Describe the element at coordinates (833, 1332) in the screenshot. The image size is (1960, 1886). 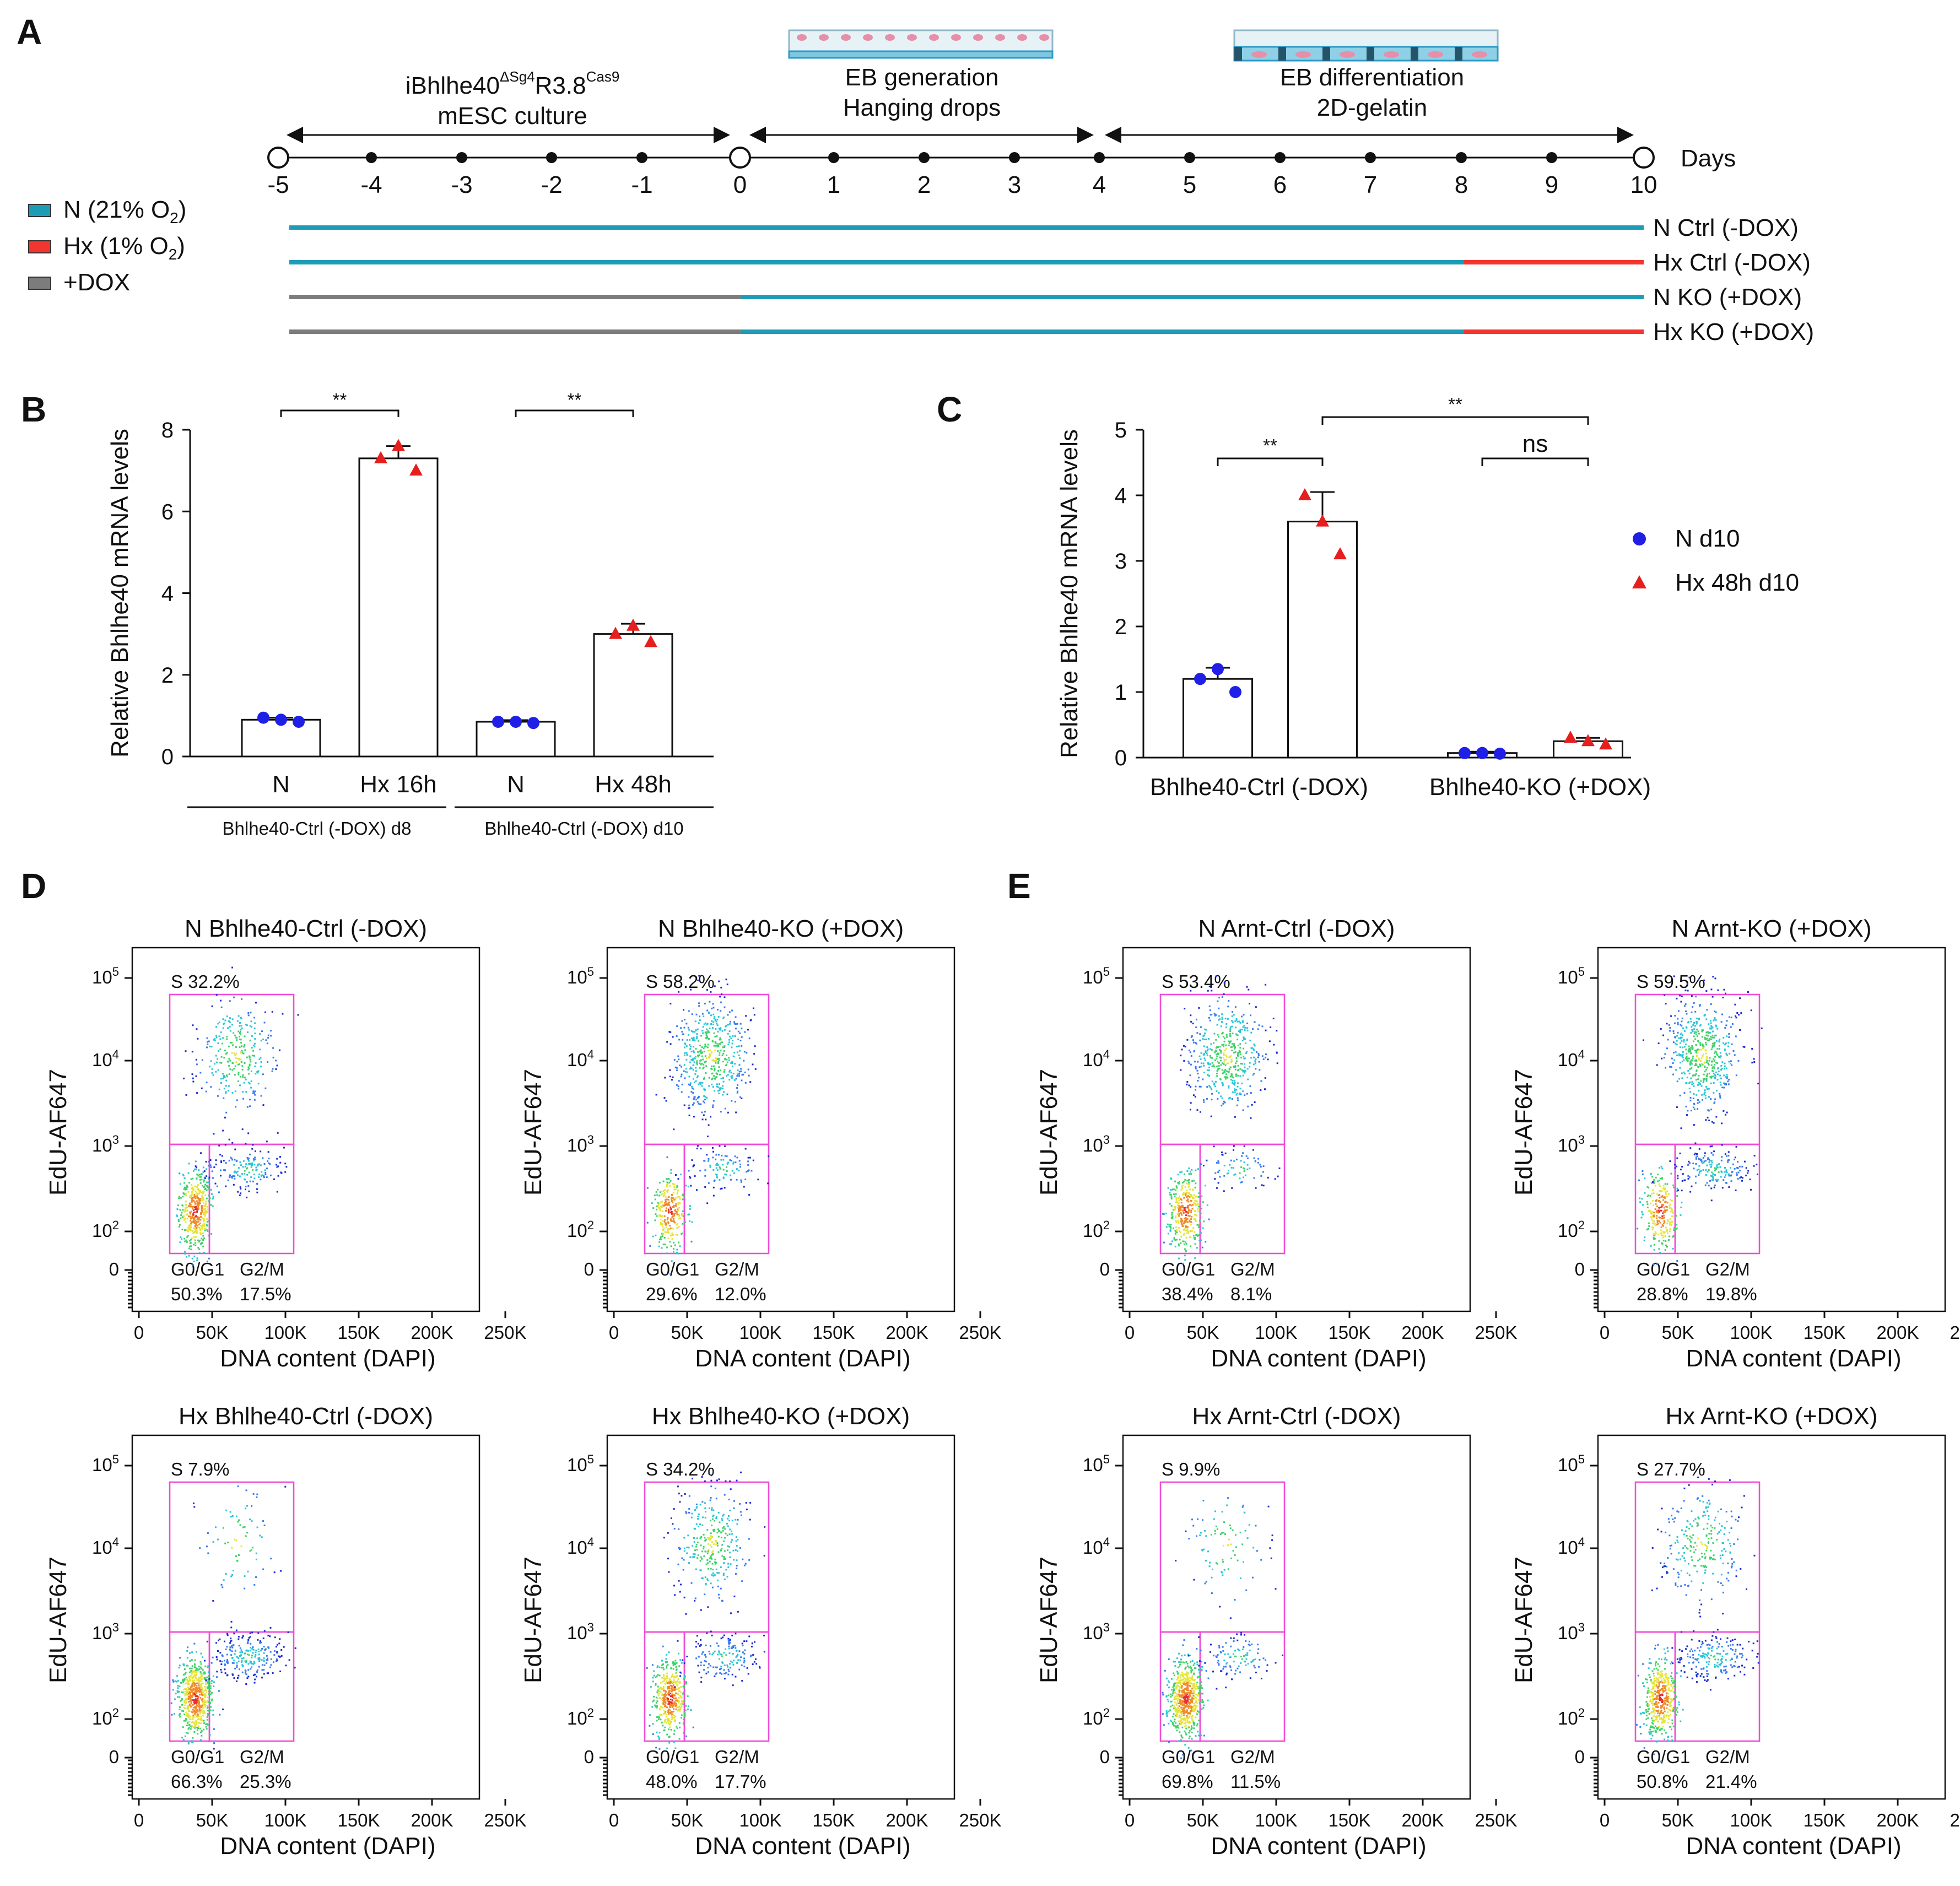
I see `x-tick-label: 150K` at that location.